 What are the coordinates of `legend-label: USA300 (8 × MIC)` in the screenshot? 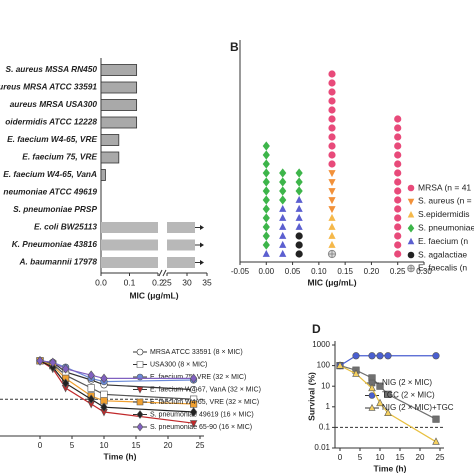 It's located at (178, 364).